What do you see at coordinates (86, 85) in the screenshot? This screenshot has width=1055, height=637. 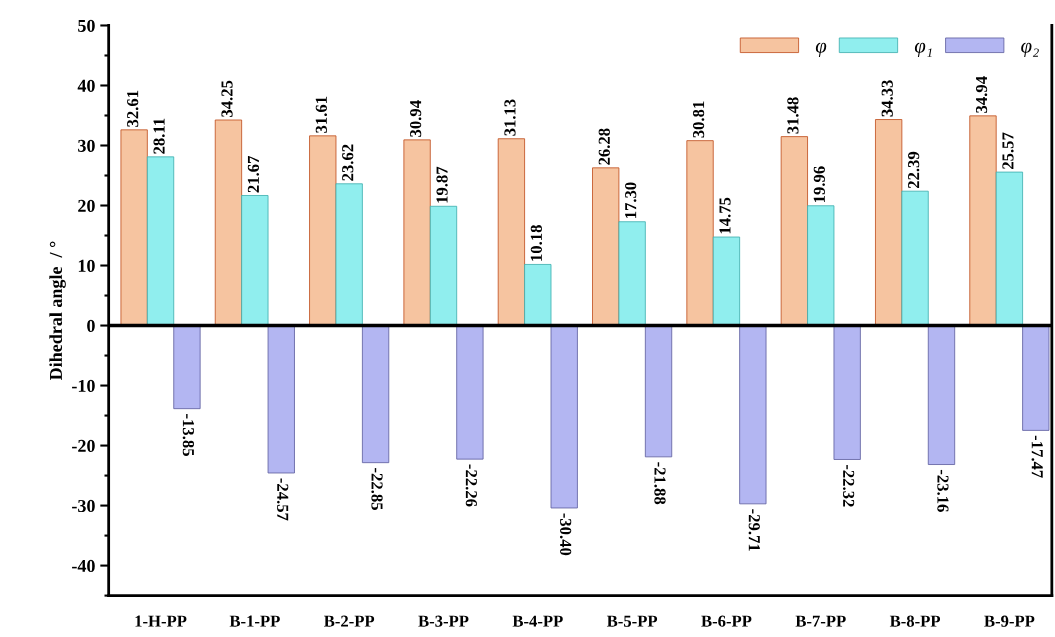 I see `y-tick-label: 40` at bounding box center [86, 85].